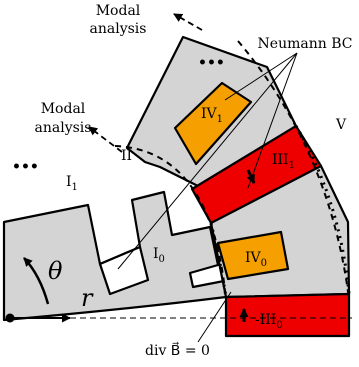 The height and width of the screenshot is (367, 359). What do you see at coordinates (218, 260) in the screenshot?
I see `inner-boundary-dotted` at bounding box center [218, 260].